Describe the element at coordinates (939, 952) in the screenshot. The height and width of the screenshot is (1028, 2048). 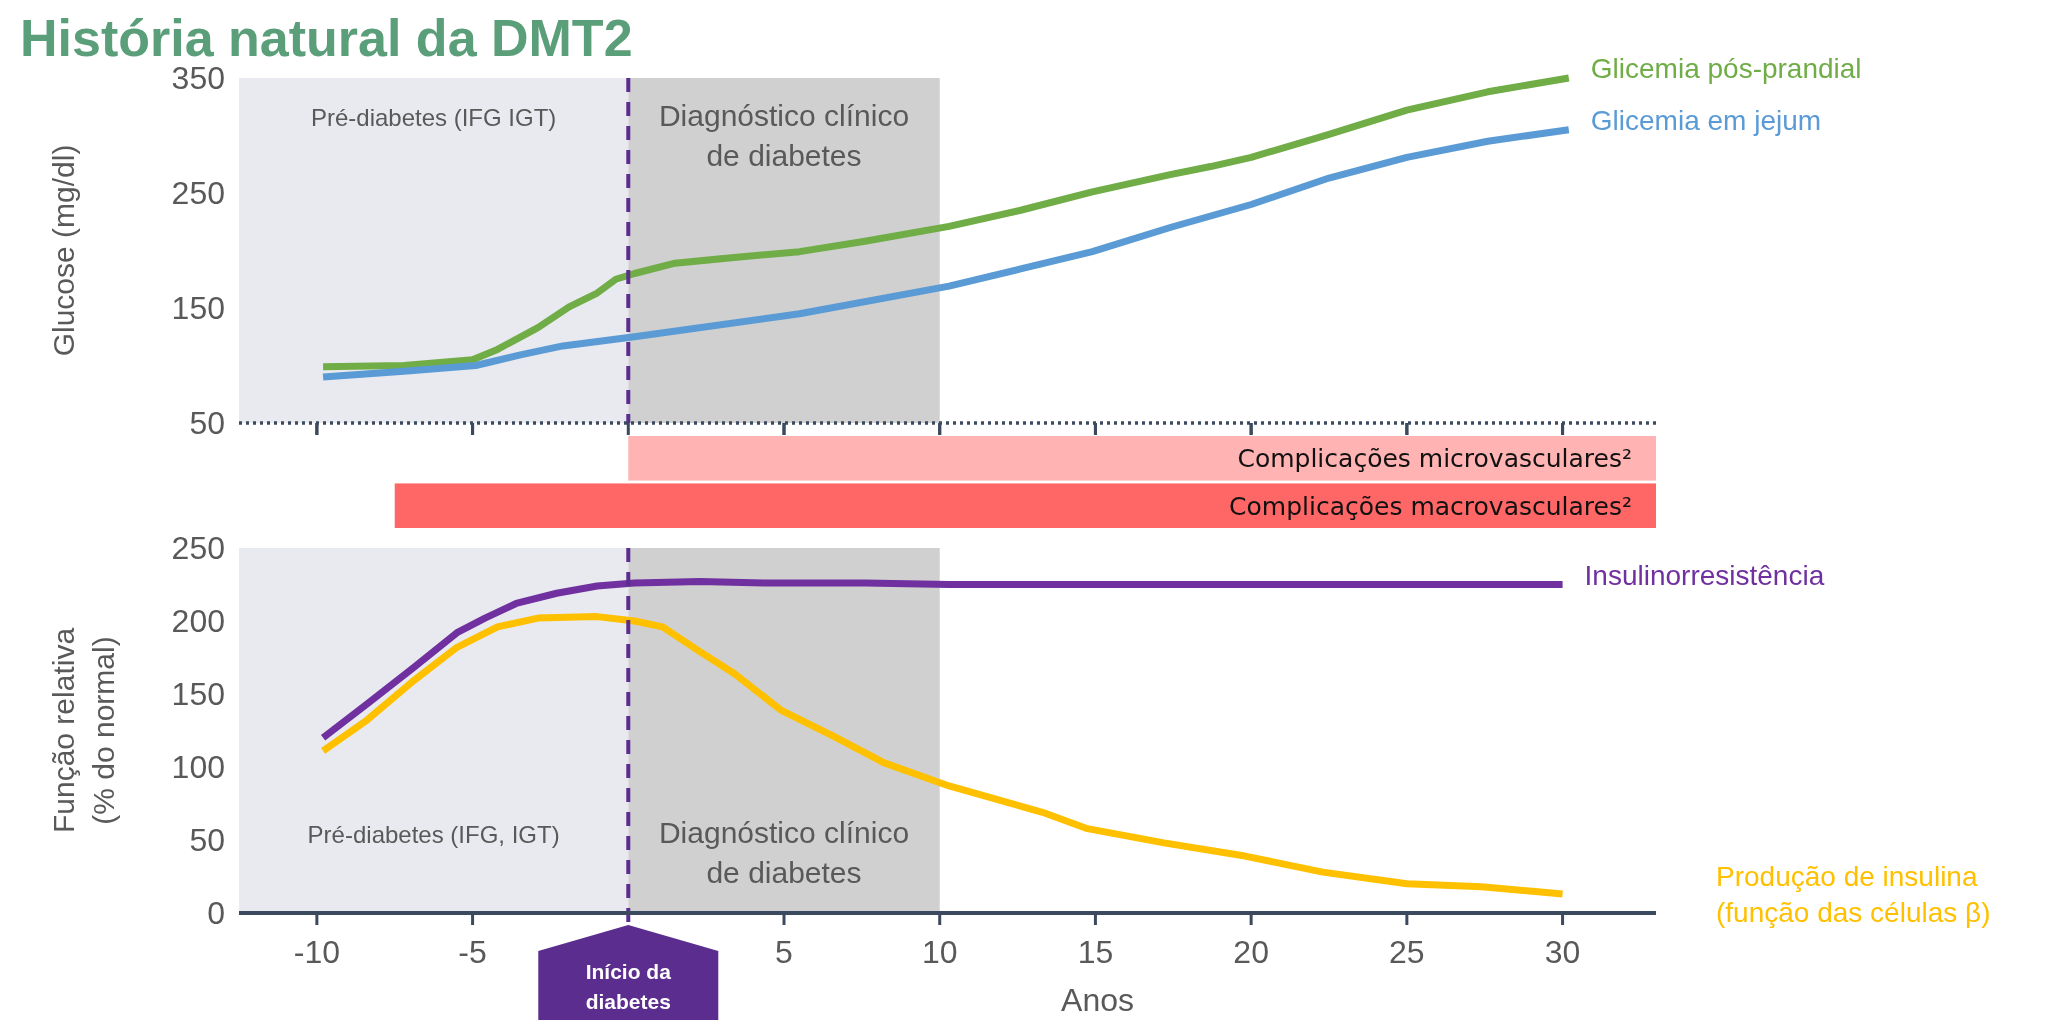
I see `x-tick-label: 10` at that location.